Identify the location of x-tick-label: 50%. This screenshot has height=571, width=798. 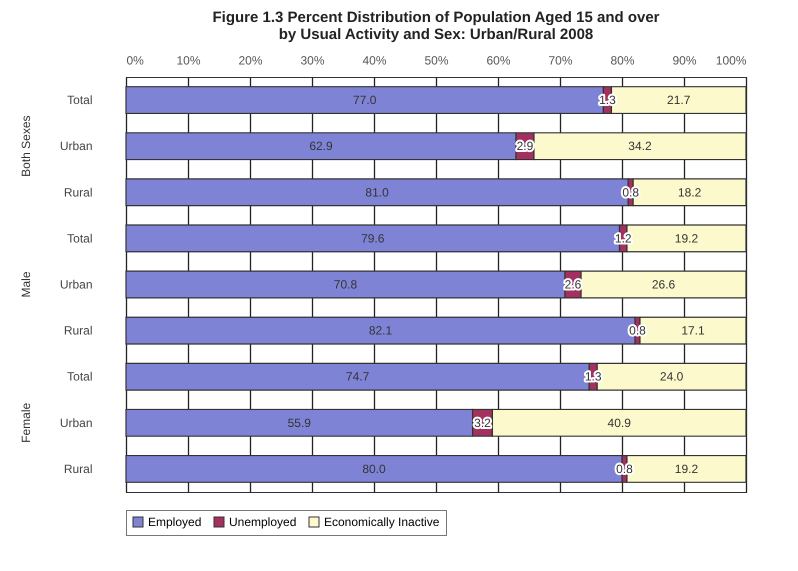
(436, 61).